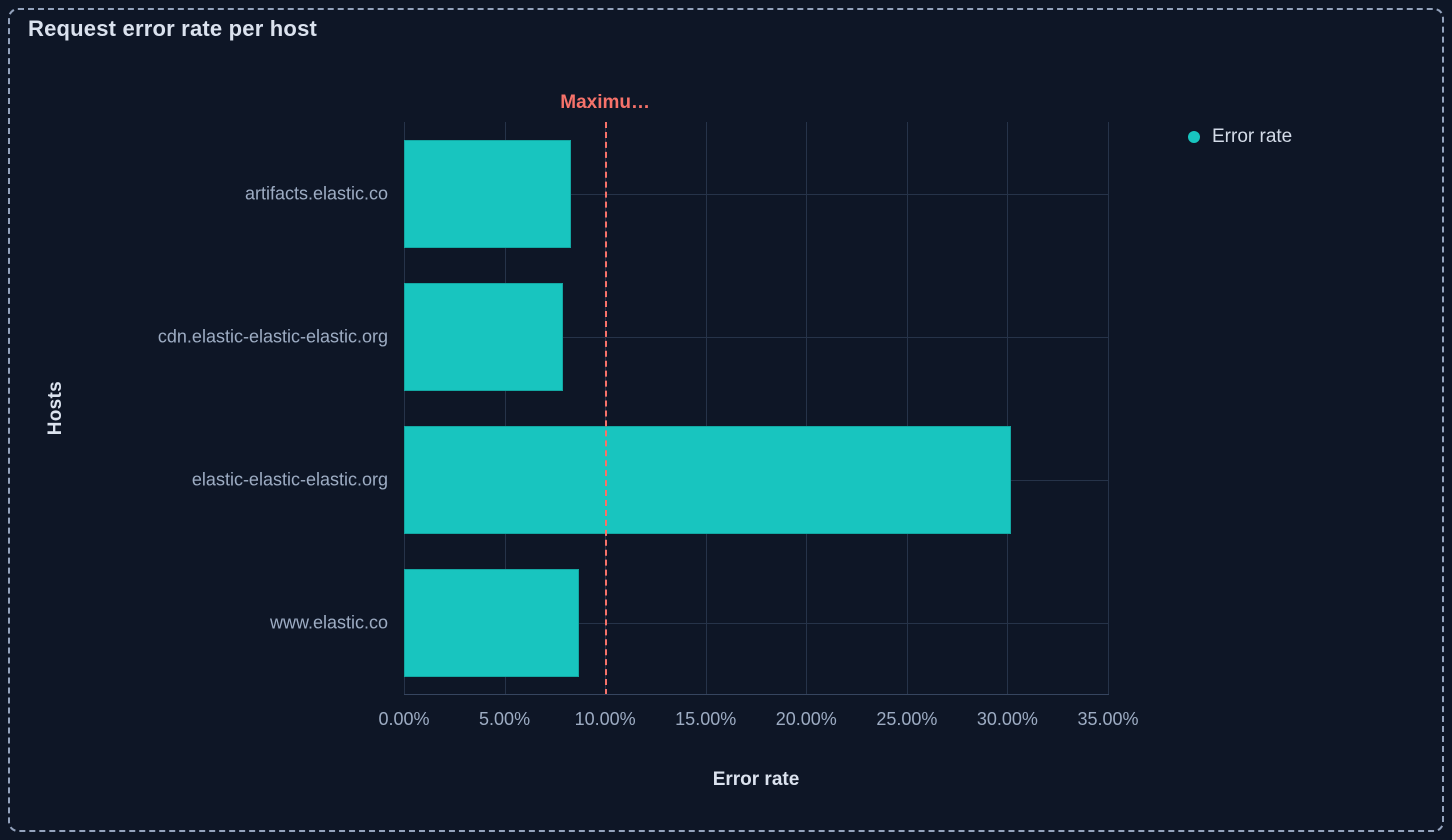 The height and width of the screenshot is (840, 1452). What do you see at coordinates (756, 694) in the screenshot?
I see `x-axis-line` at bounding box center [756, 694].